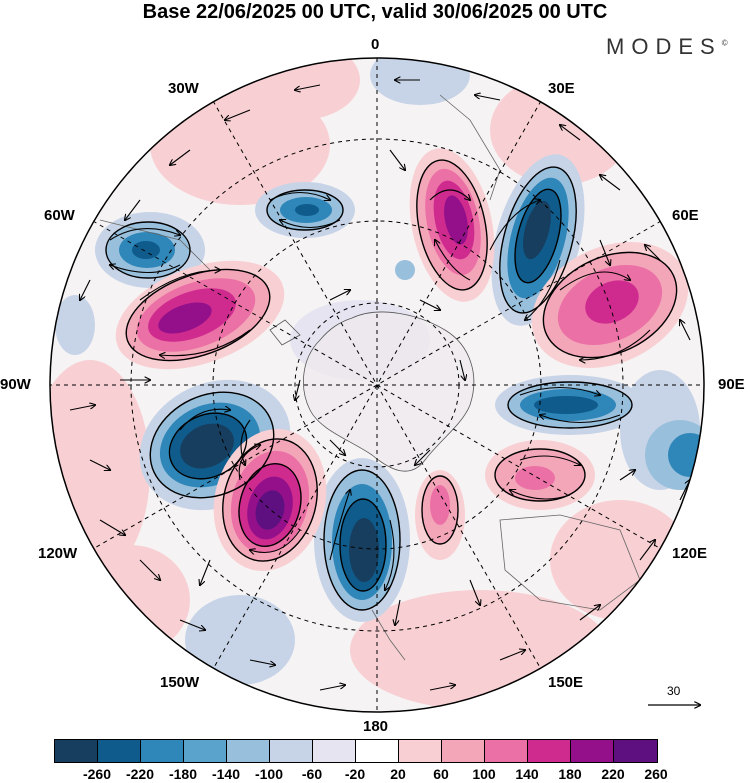 The width and height of the screenshot is (750, 783). What do you see at coordinates (226, 774) in the screenshot?
I see `colorbar-tick-label: -140` at bounding box center [226, 774].